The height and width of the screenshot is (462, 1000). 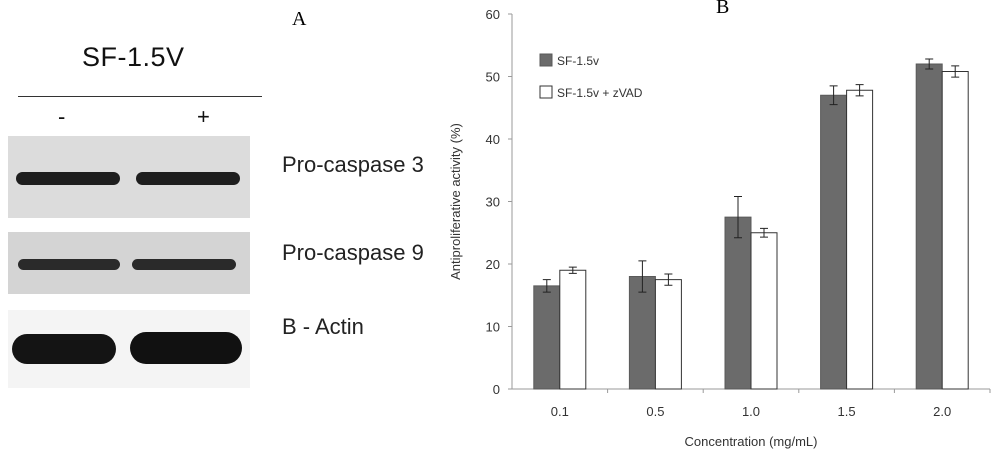 I want to click on y-tick-label: 40, so click(x=493, y=139).